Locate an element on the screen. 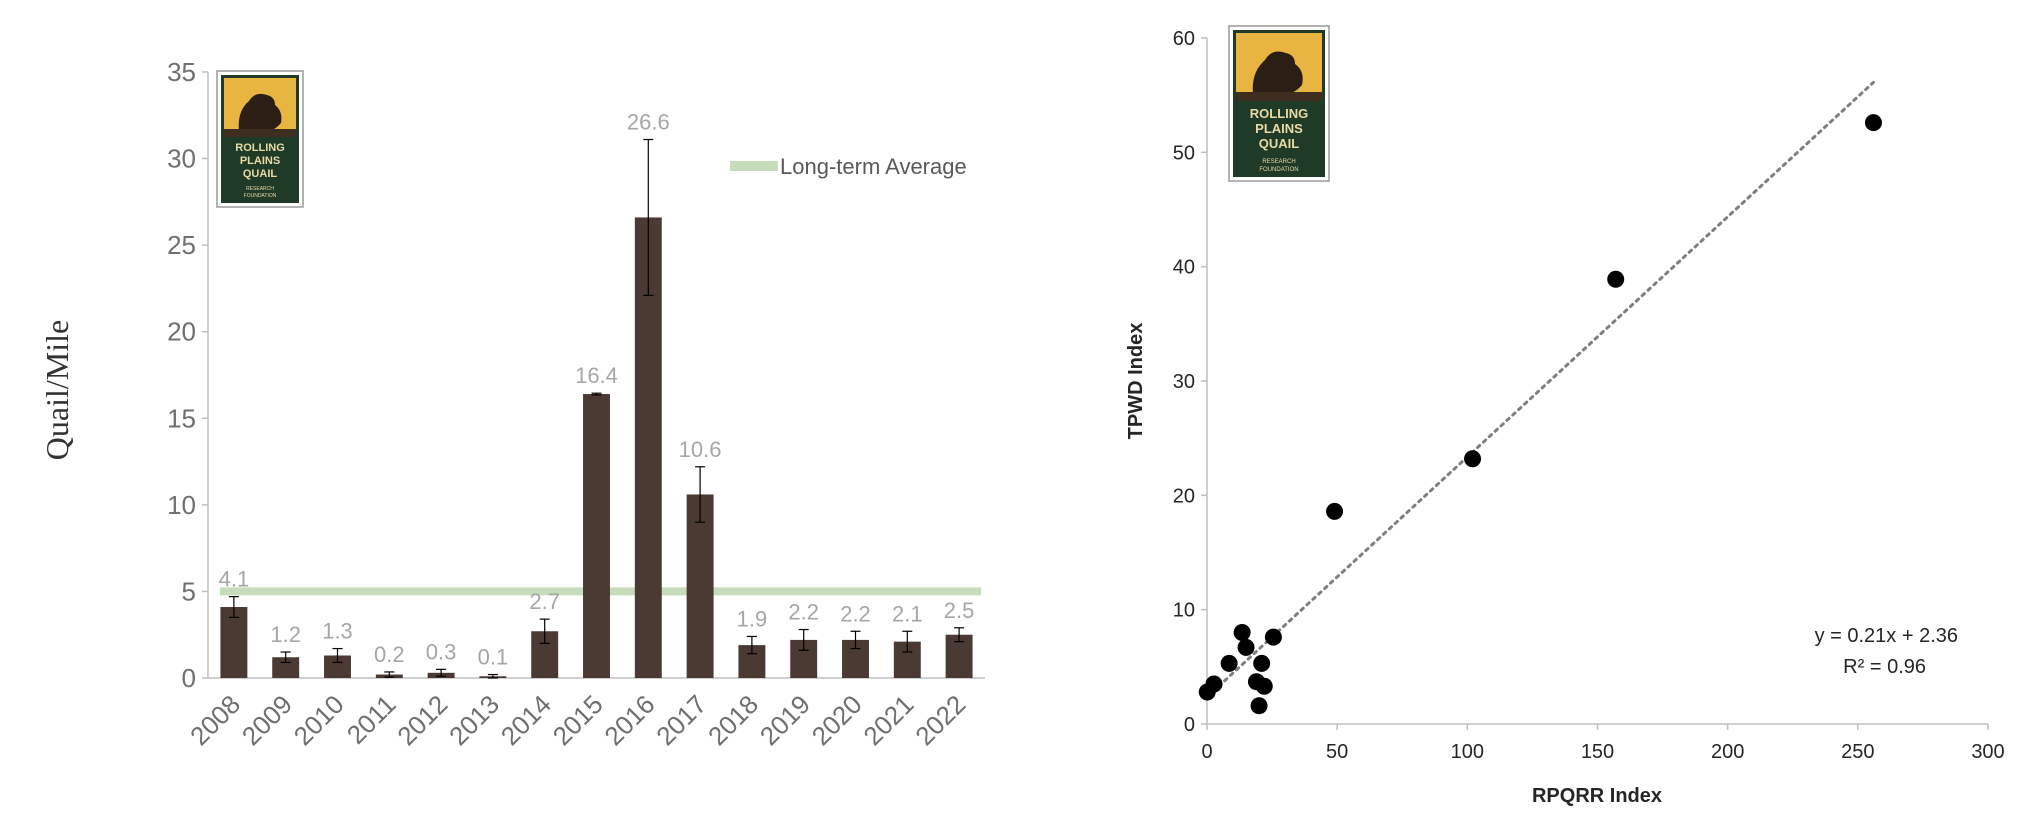  bar-data-label-2018: 1.9 is located at coordinates (752, 618).